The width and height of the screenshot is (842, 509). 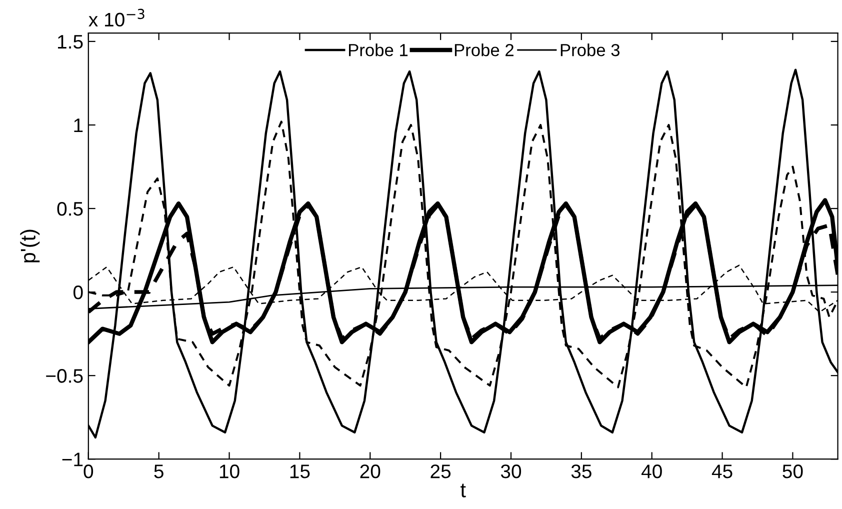 I want to click on x-tick-label: 45, so click(x=722, y=471).